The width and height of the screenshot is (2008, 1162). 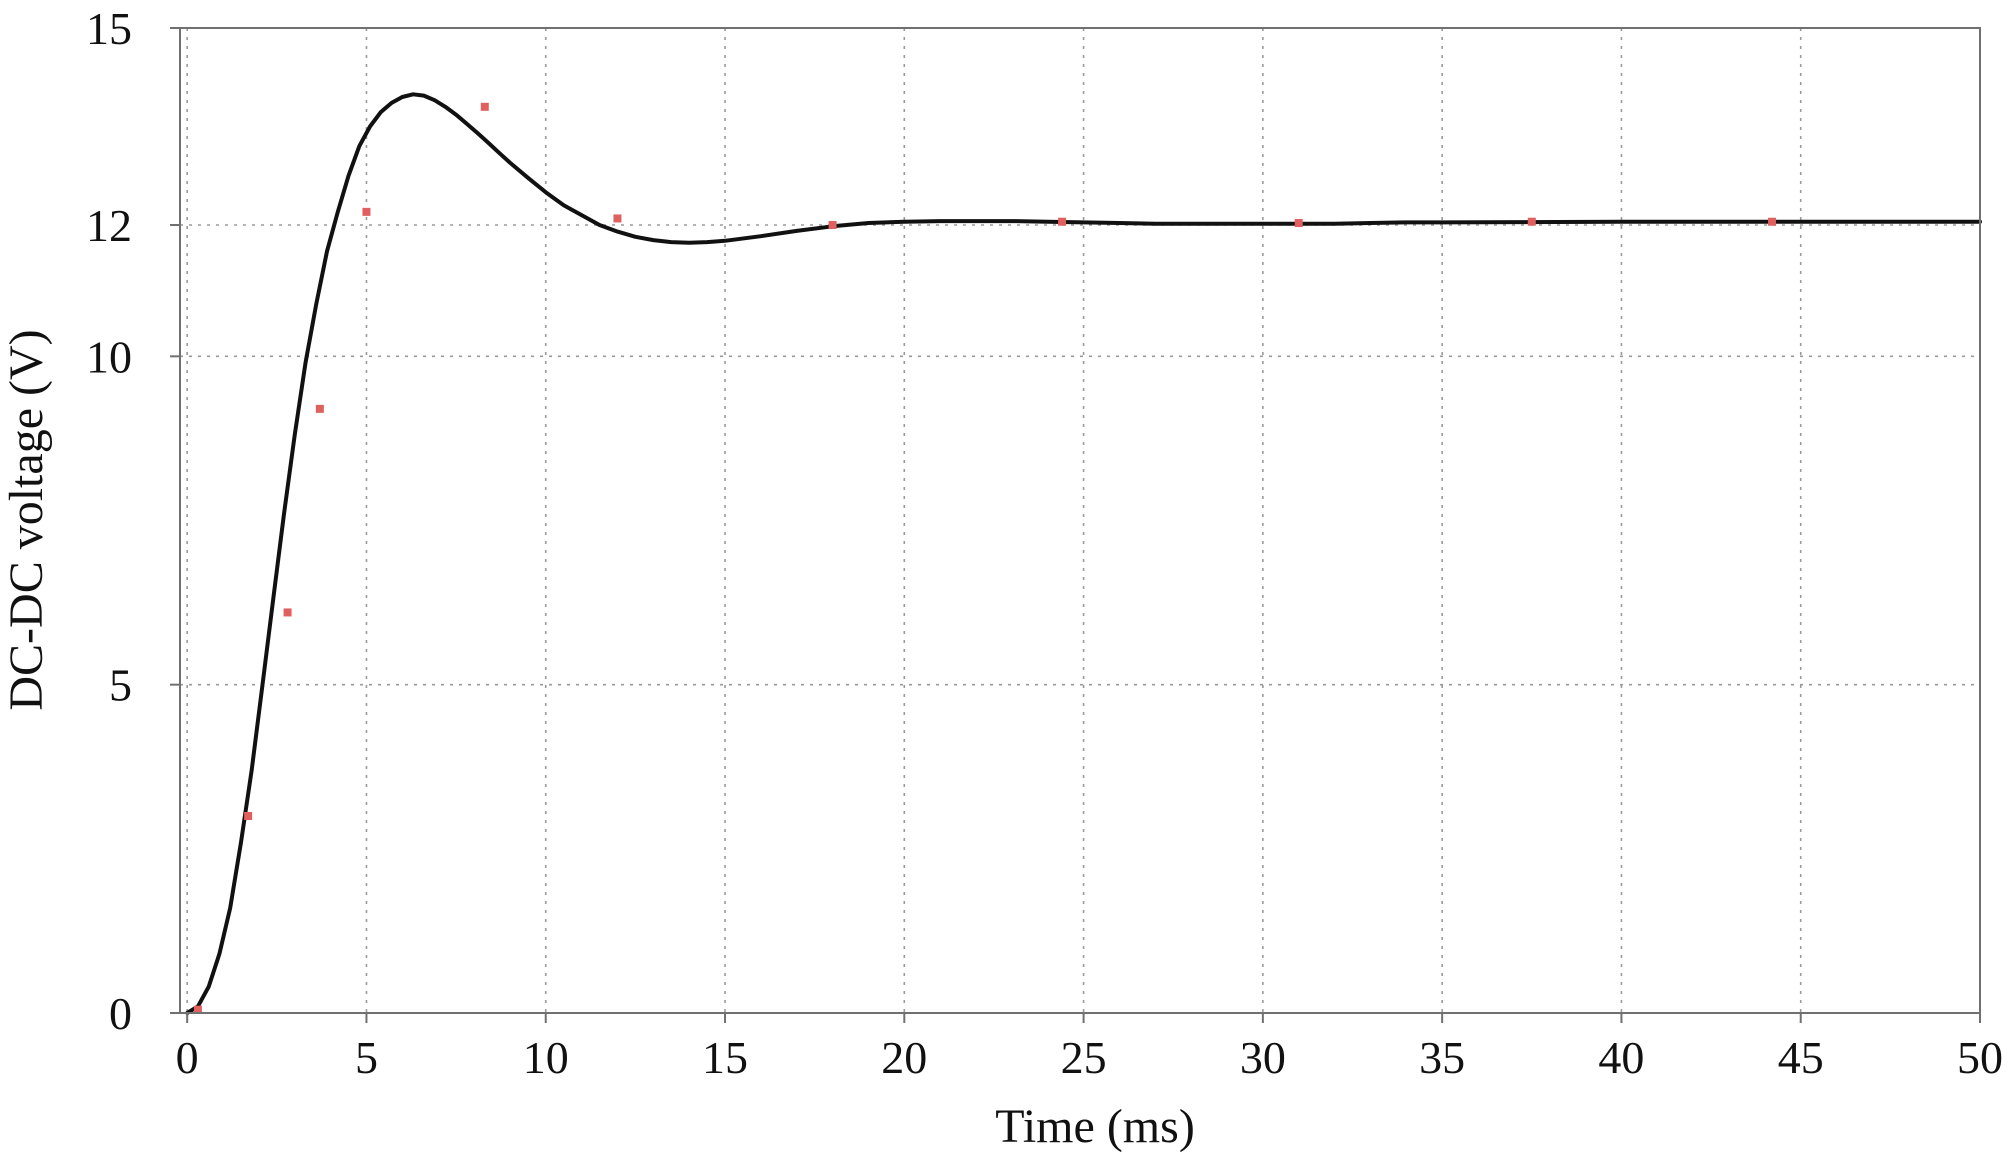 What do you see at coordinates (1084, 1057) in the screenshot?
I see `x-tick-label: 25` at bounding box center [1084, 1057].